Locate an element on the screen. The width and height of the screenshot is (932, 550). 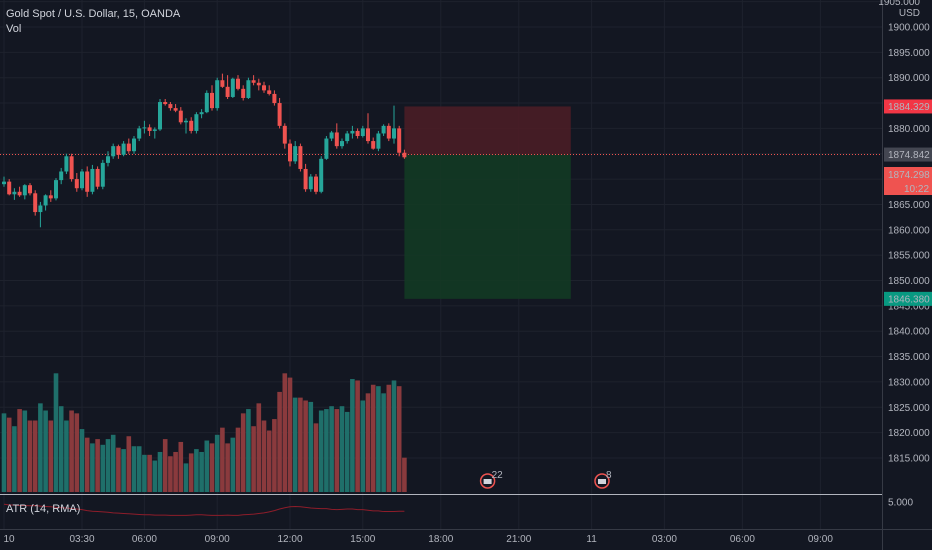
last-price-box is located at coordinates (908, 181).